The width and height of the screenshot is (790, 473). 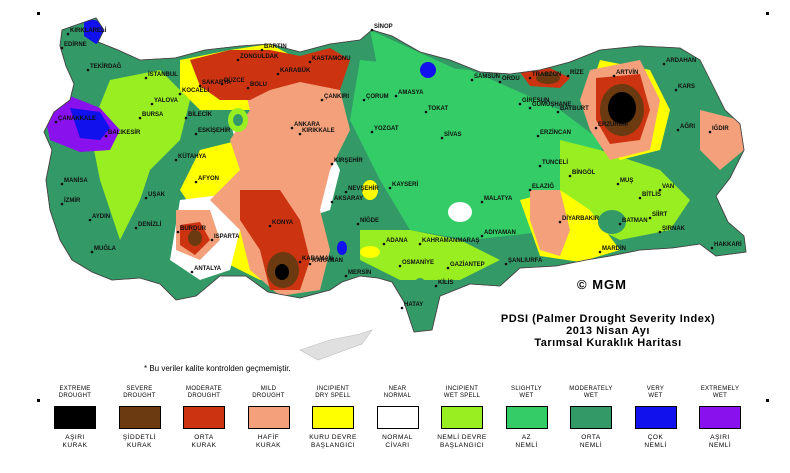 I want to click on zone-mild-drought-far-east, so click(x=722, y=140).